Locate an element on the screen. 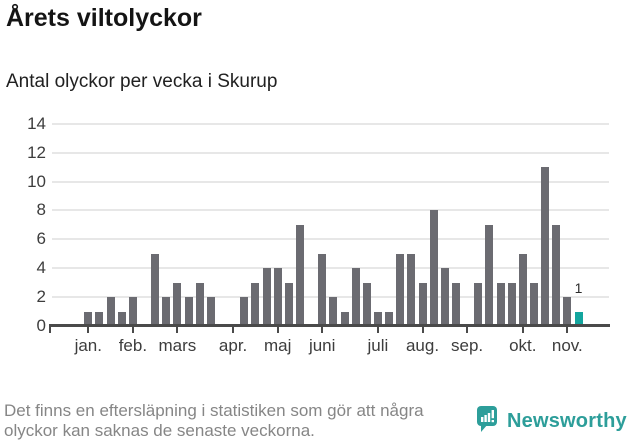 The width and height of the screenshot is (631, 441). month-label: sep. is located at coordinates (467, 345).